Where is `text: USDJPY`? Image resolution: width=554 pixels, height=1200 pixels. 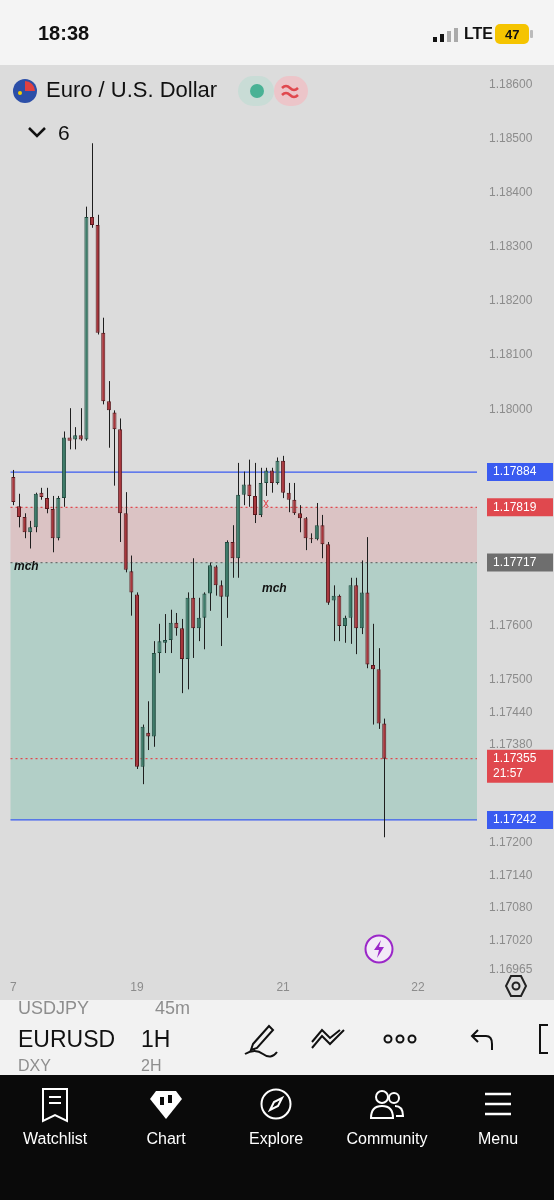
text: USDJPY is located at coordinates (54, 1008).